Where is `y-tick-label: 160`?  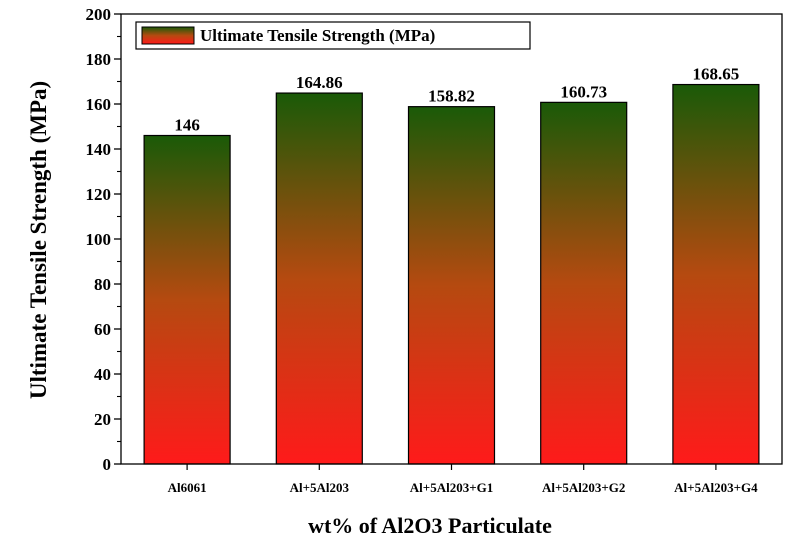 y-tick-label: 160 is located at coordinates (99, 104).